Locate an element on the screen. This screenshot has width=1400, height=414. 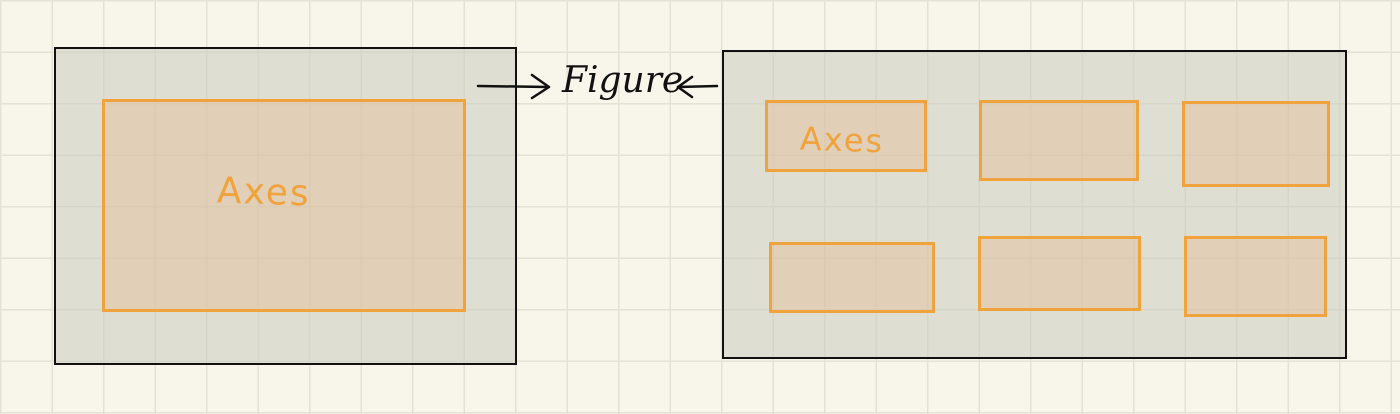
arrow-left-icon is located at coordinates (697, 87).